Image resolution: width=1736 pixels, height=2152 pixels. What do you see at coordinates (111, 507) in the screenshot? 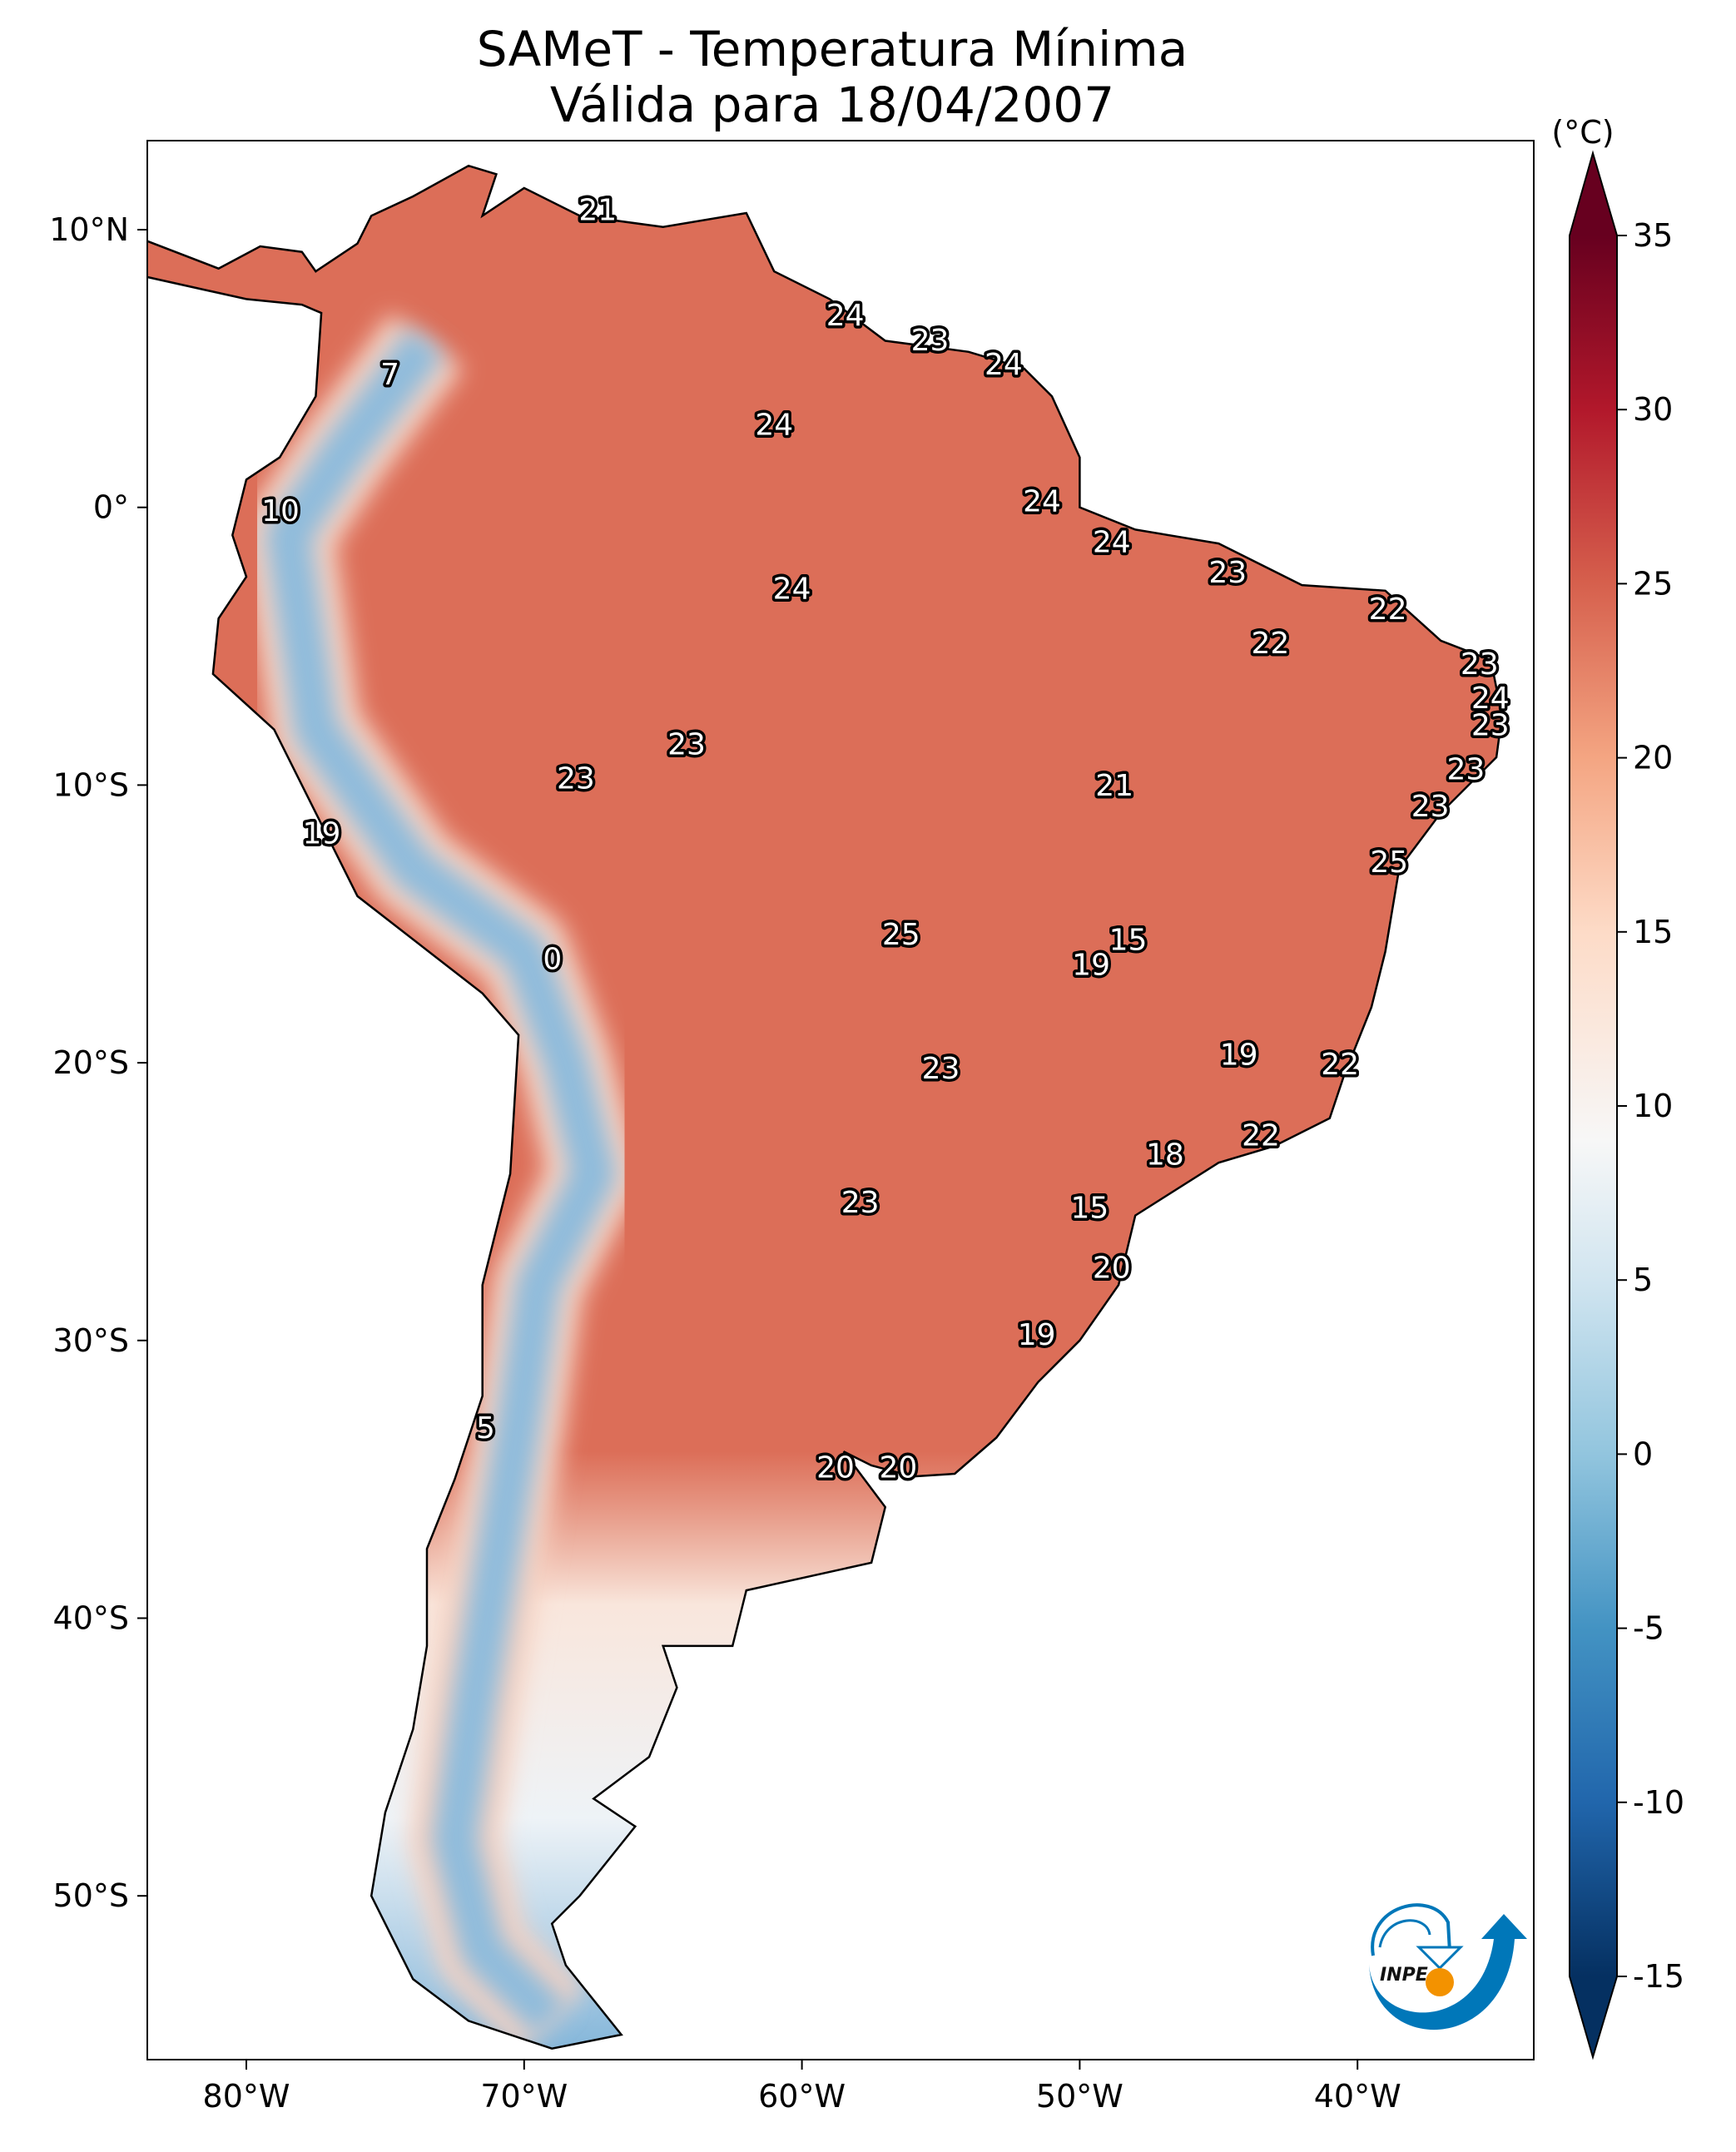
I see `lat-tick-label: 0°` at bounding box center [111, 507].